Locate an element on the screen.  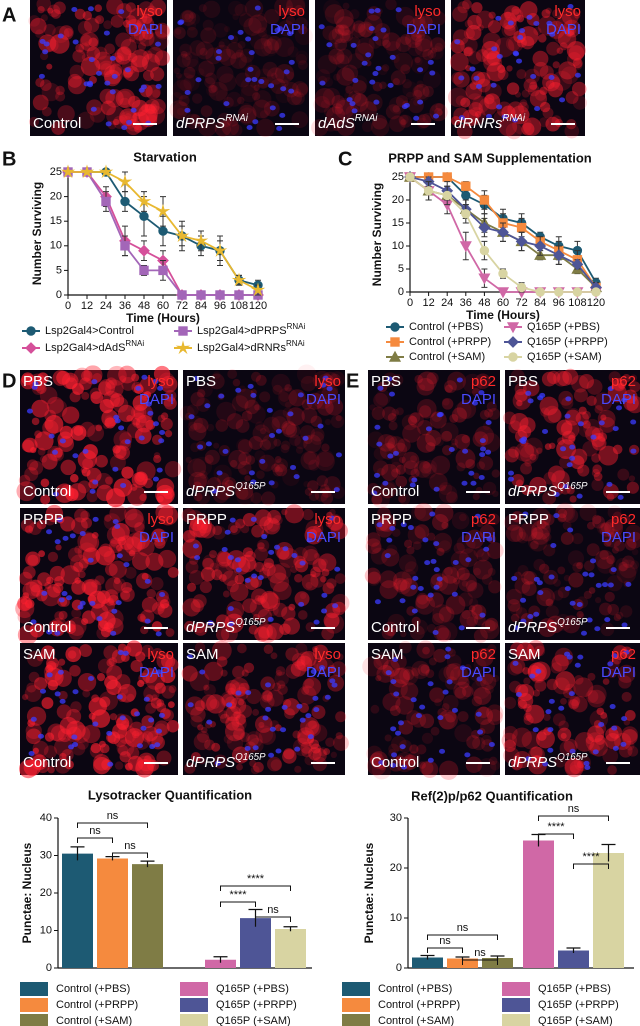
y-tick-label: 15 is located at coordinates (398, 223).